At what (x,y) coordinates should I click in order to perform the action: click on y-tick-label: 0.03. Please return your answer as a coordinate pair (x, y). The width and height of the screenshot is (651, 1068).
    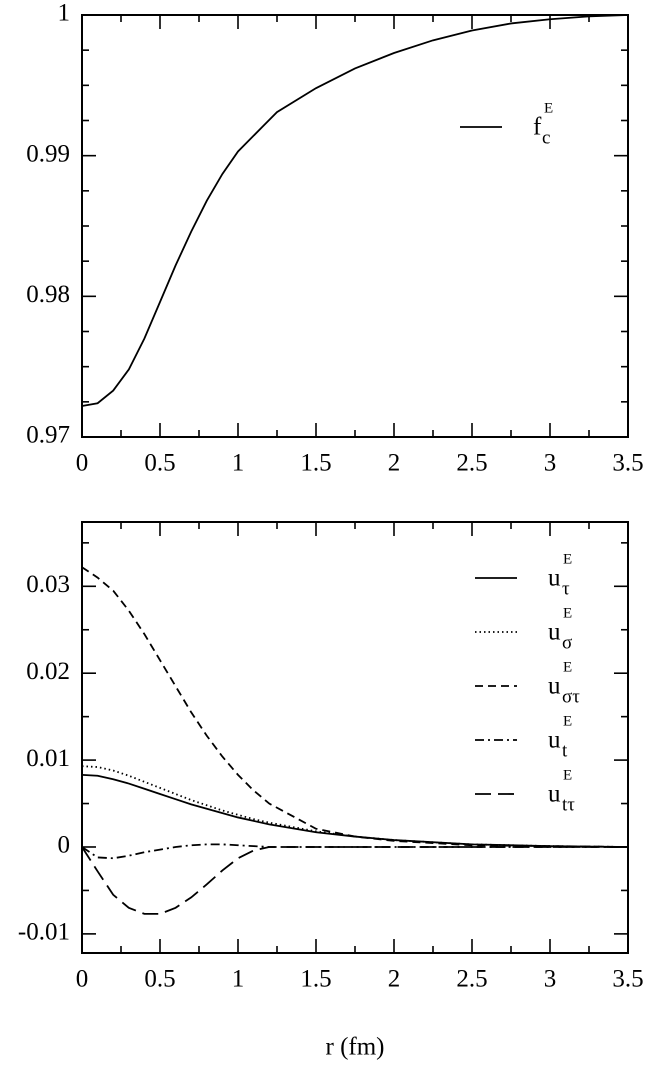
    Looking at the image, I should click on (48, 584).